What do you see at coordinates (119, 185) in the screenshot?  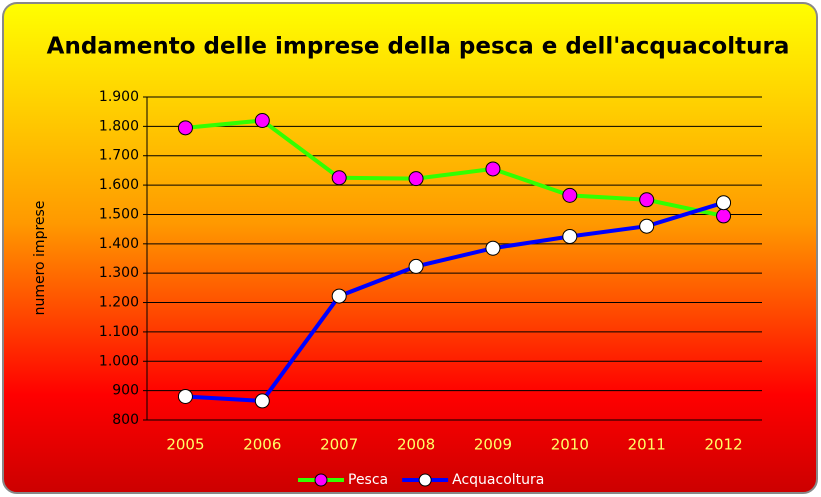 I see `y-tick-label: 1.600` at bounding box center [119, 185].